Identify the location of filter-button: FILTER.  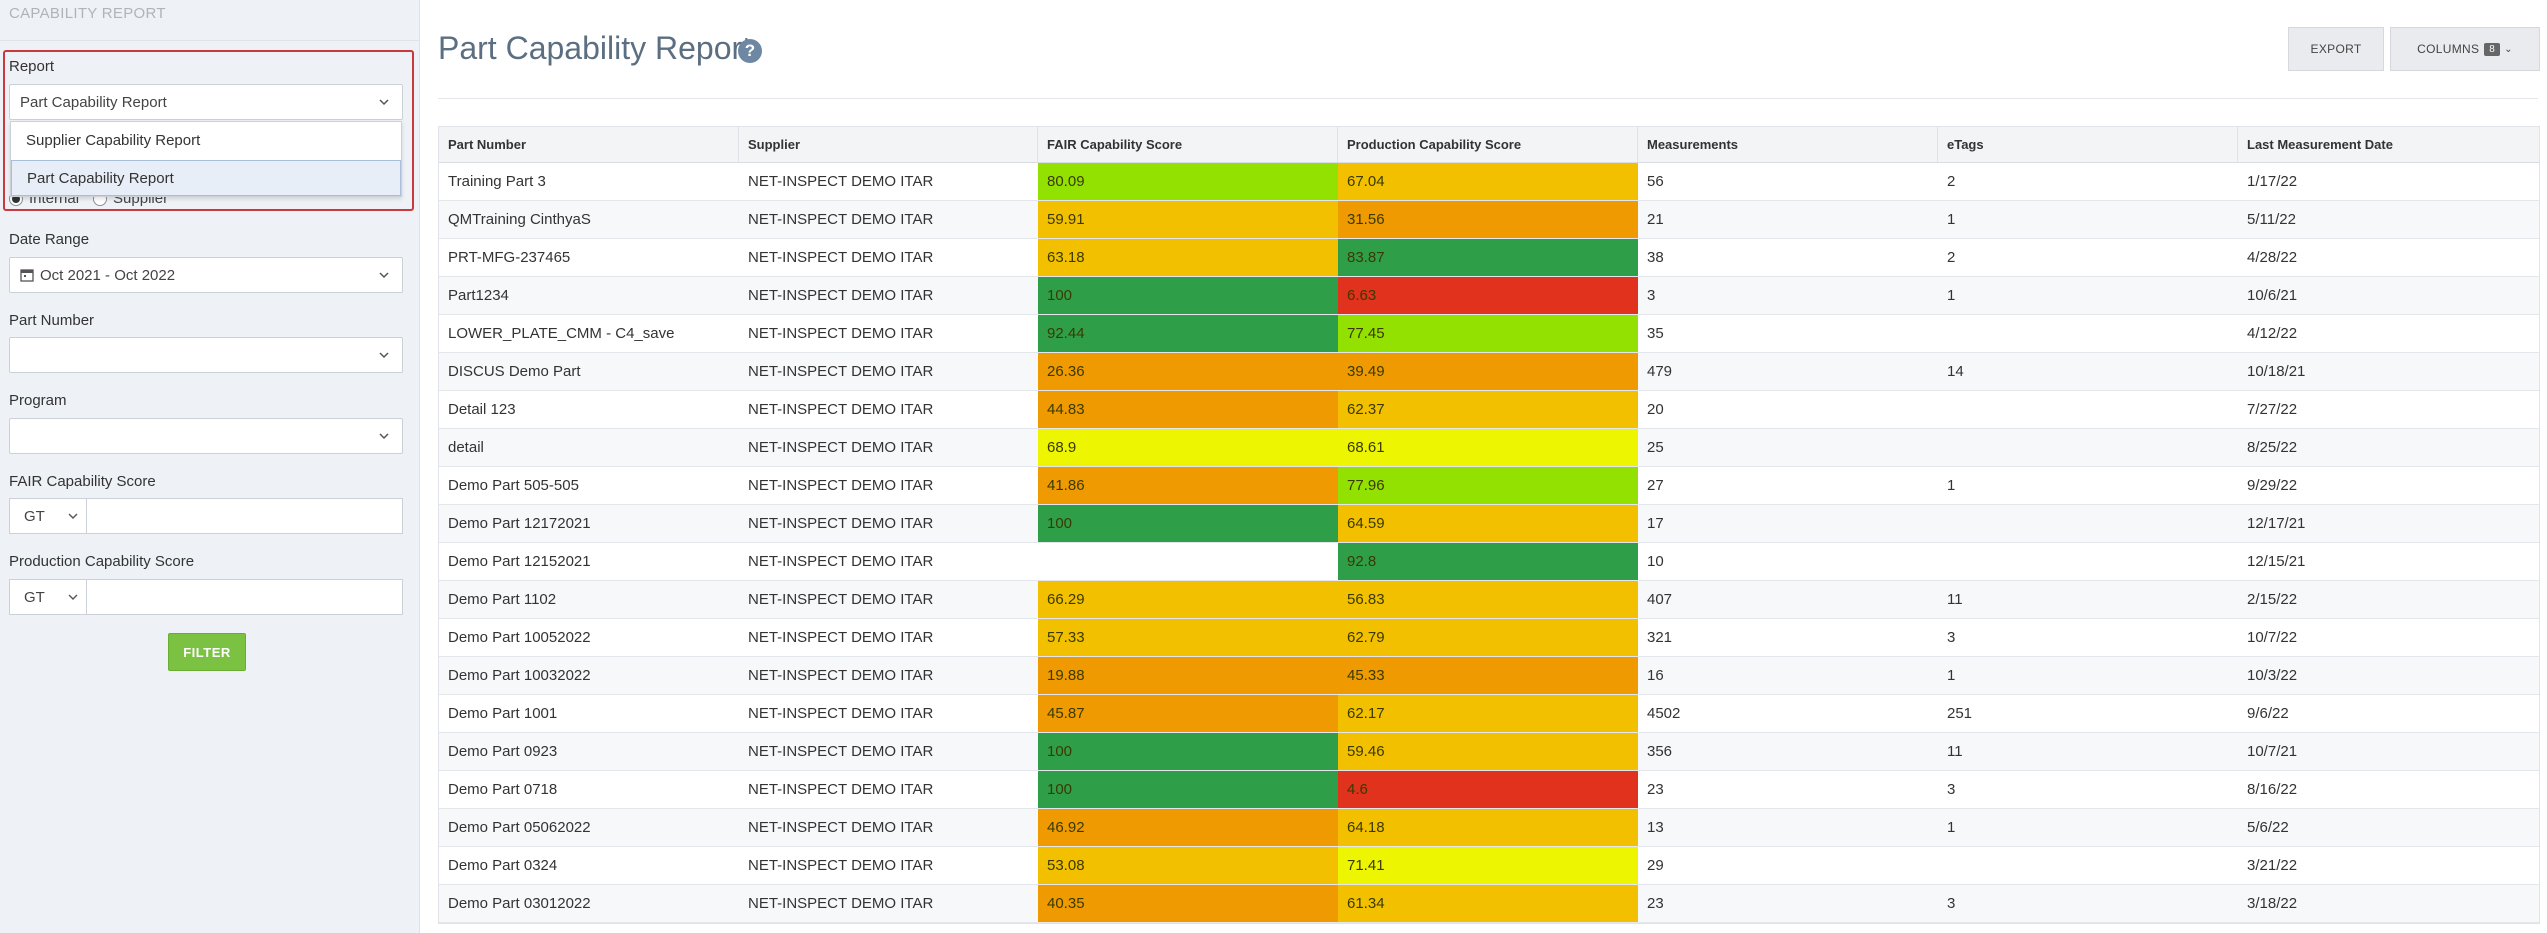
(207, 652).